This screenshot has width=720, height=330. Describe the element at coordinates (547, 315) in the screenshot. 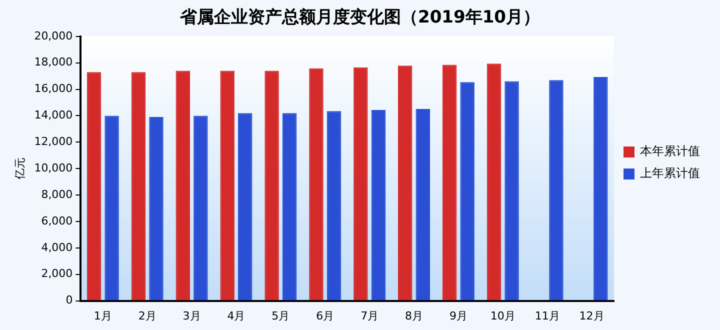

I see `x-tick-label: 11月` at that location.